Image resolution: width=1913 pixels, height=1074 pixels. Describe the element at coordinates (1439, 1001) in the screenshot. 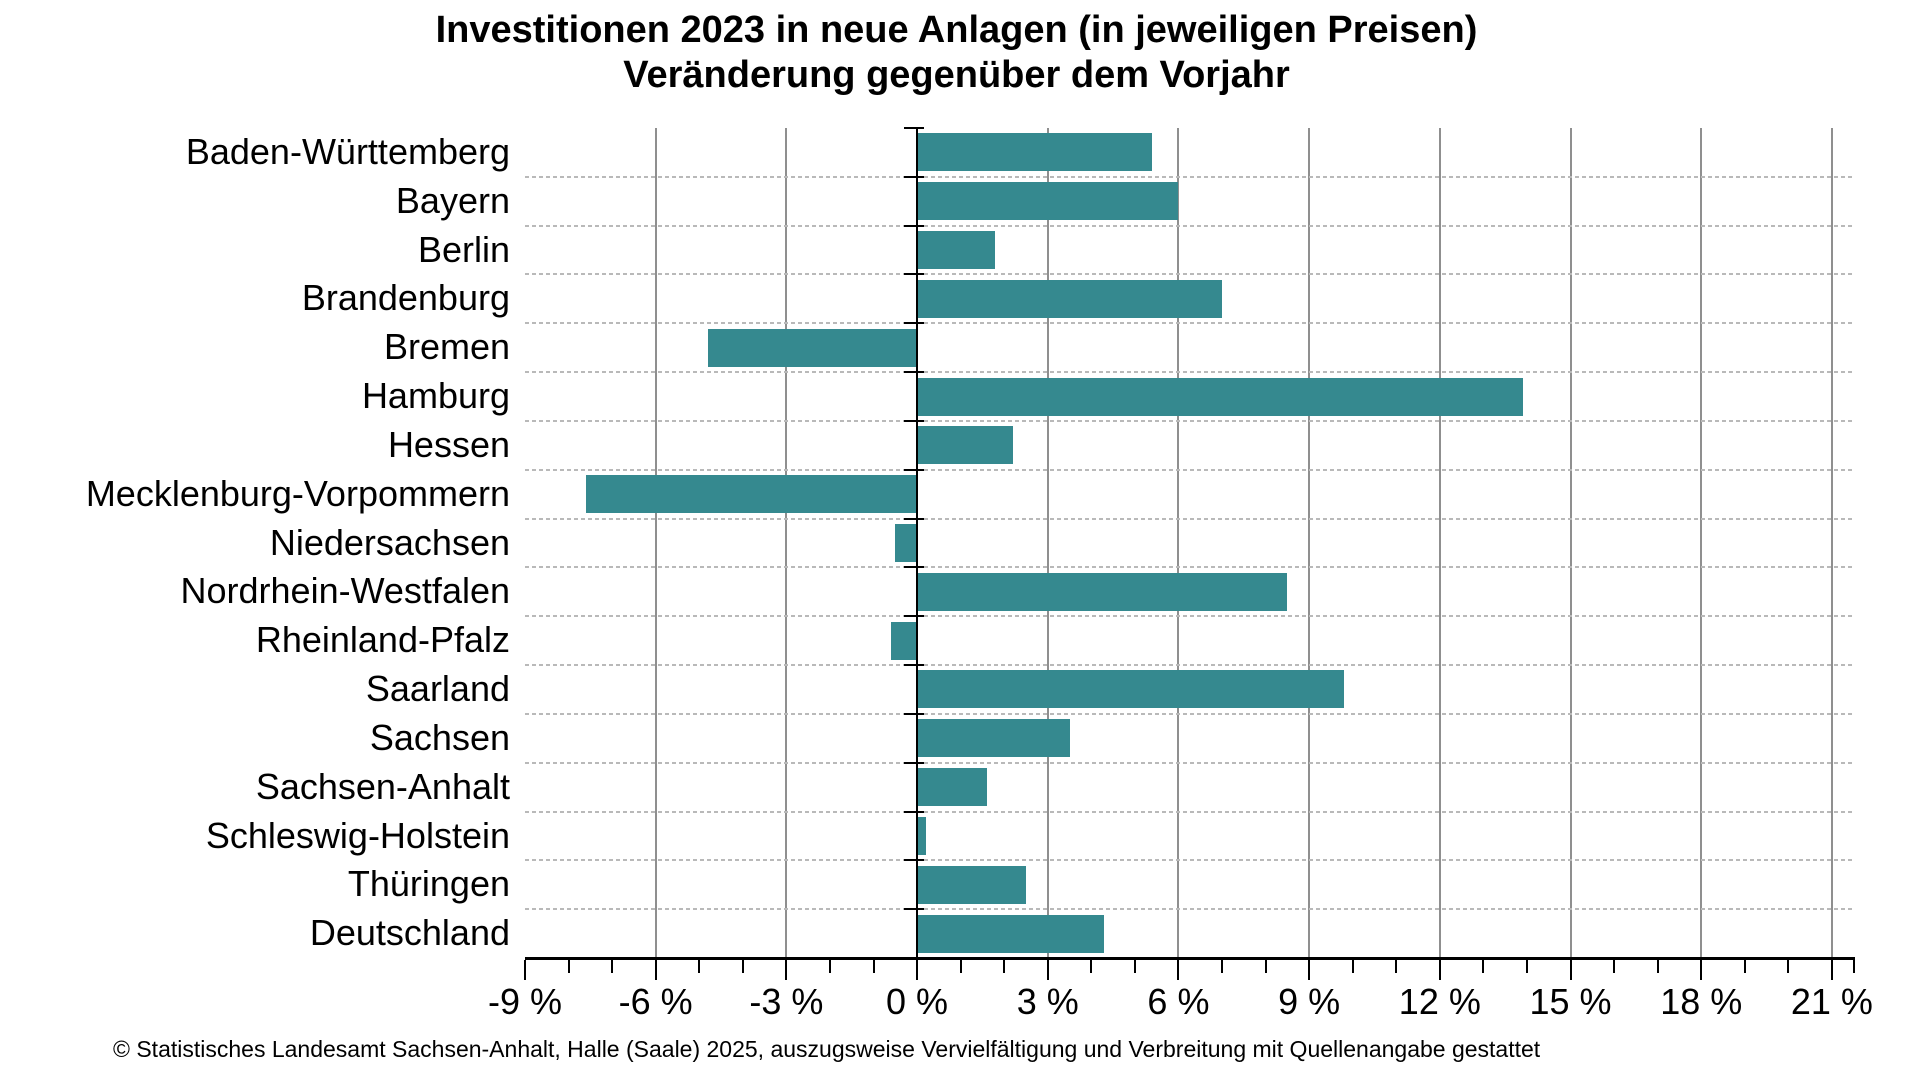

I see `x-axis-tick-label: 12 %` at that location.